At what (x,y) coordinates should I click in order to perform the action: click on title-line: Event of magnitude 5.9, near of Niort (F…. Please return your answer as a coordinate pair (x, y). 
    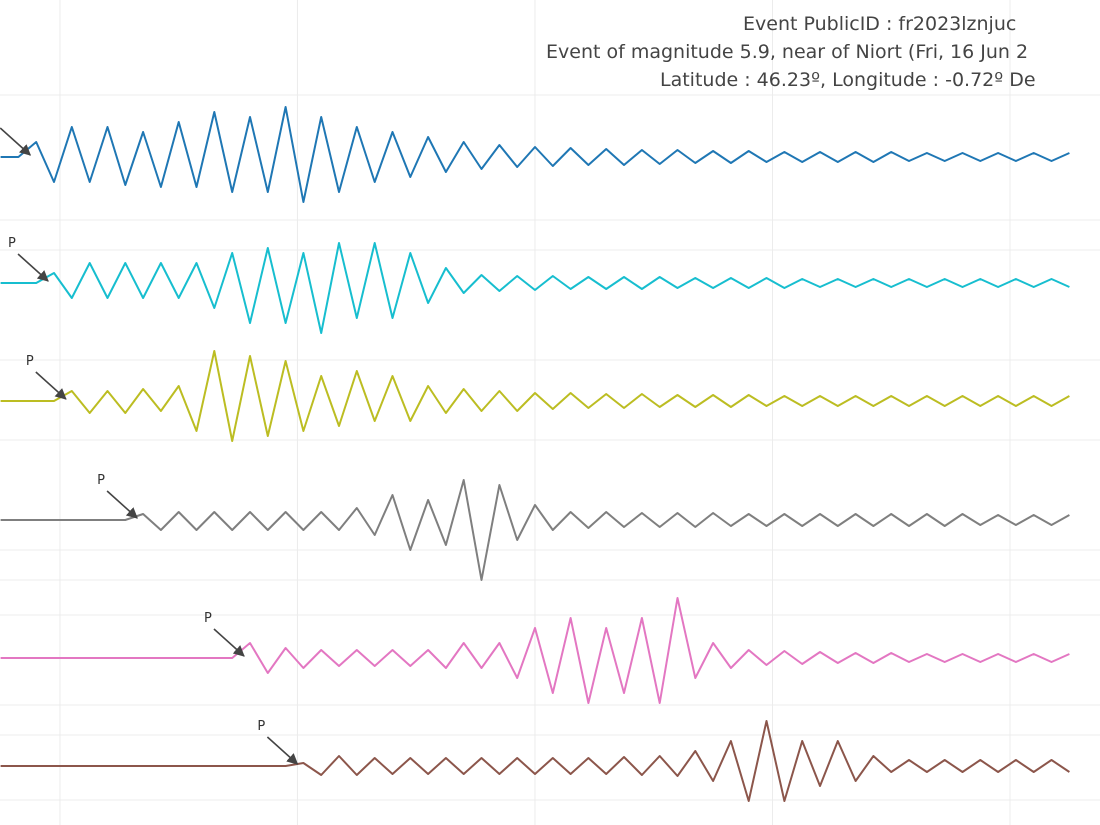
    Looking at the image, I should click on (787, 52).